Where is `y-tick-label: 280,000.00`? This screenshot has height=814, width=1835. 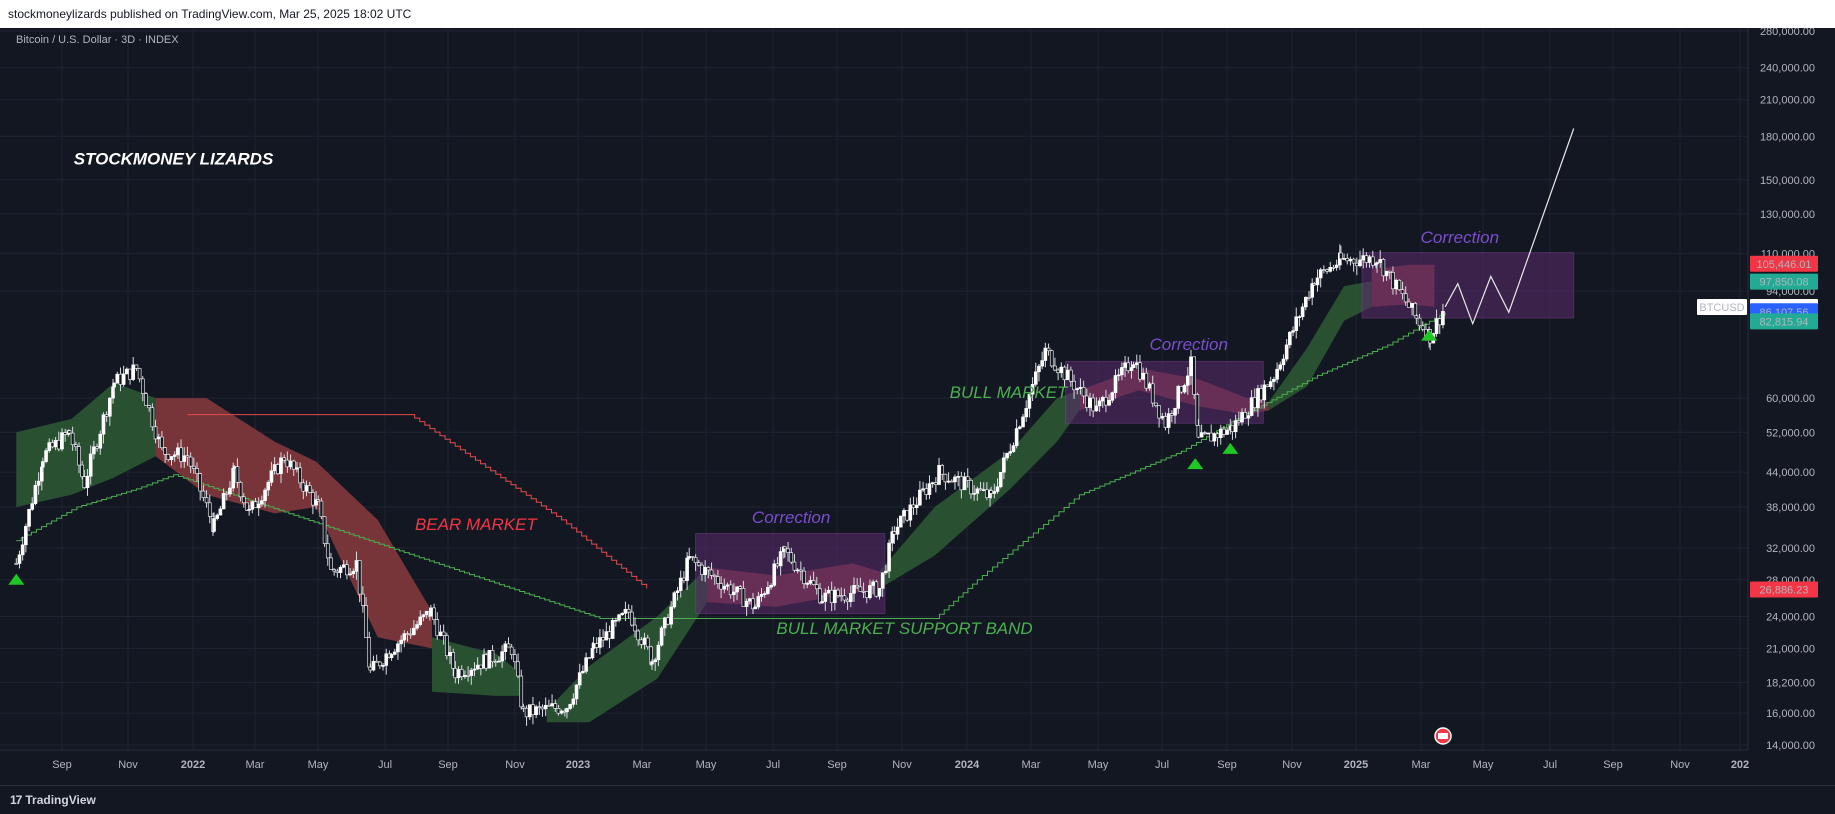 y-tick-label: 280,000.00 is located at coordinates (1787, 33).